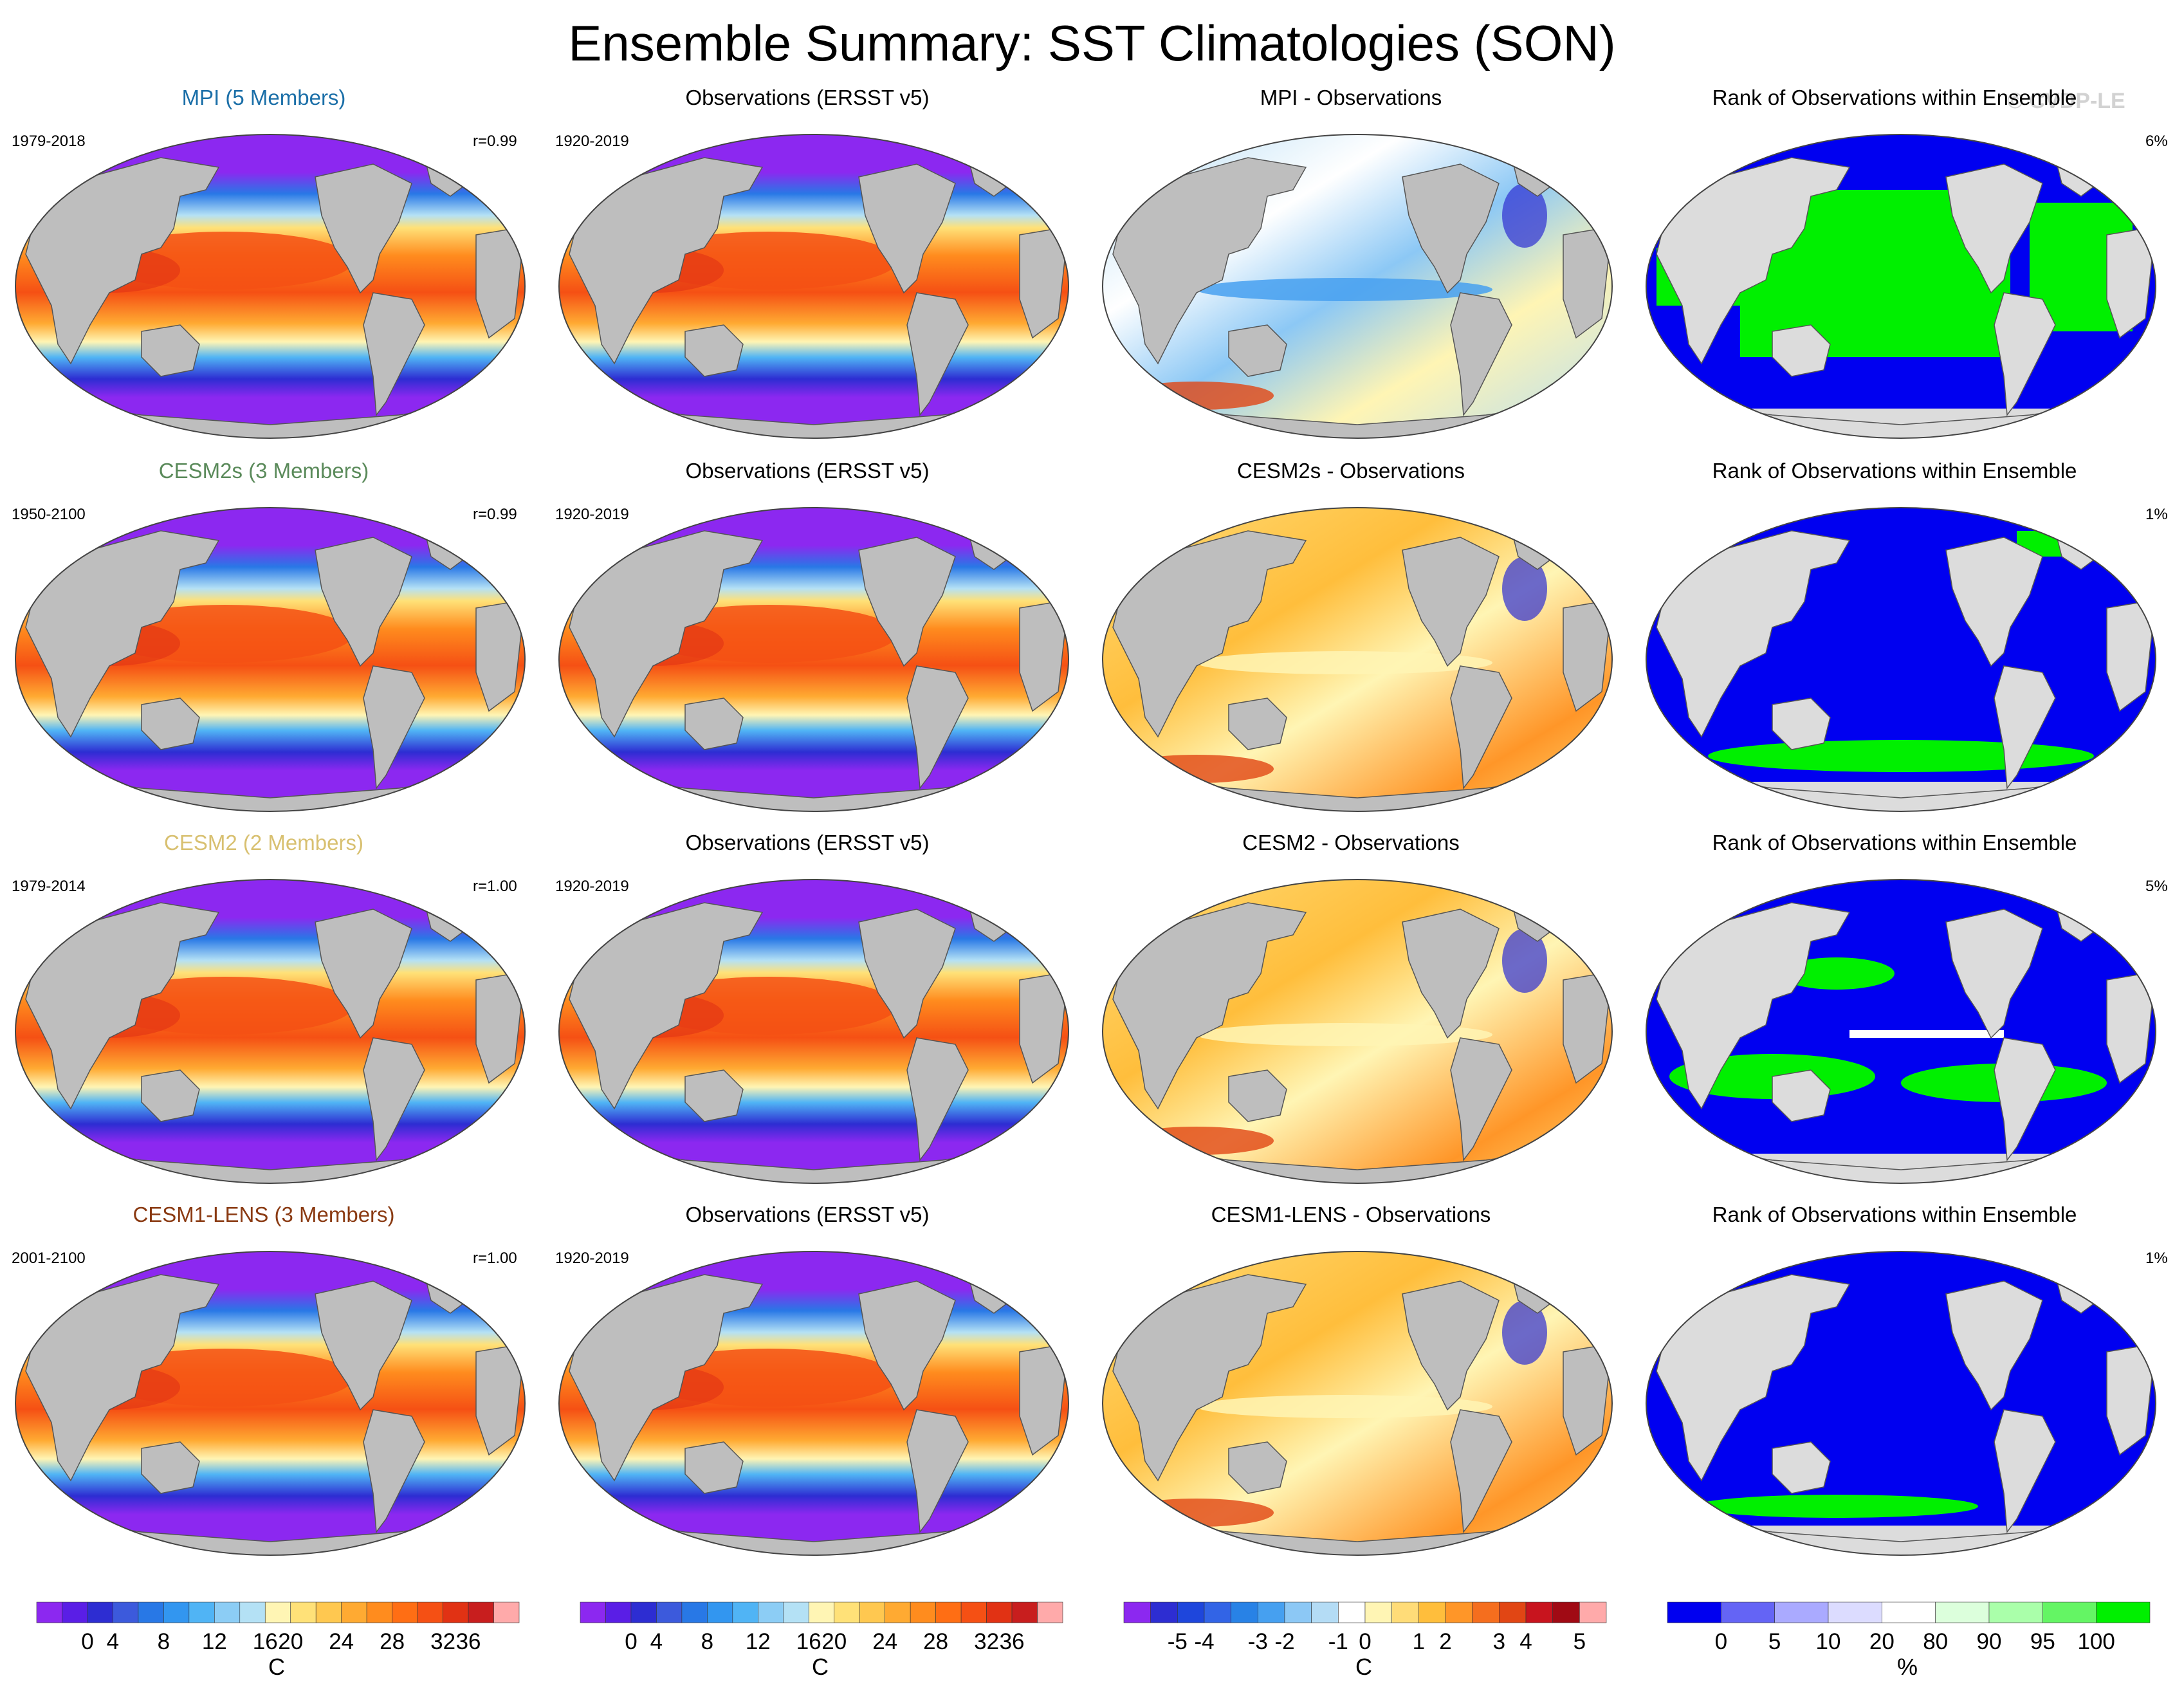  What do you see at coordinates (1936, 1642) in the screenshot?
I see `colorbar-tick-label: 80` at bounding box center [1936, 1642].